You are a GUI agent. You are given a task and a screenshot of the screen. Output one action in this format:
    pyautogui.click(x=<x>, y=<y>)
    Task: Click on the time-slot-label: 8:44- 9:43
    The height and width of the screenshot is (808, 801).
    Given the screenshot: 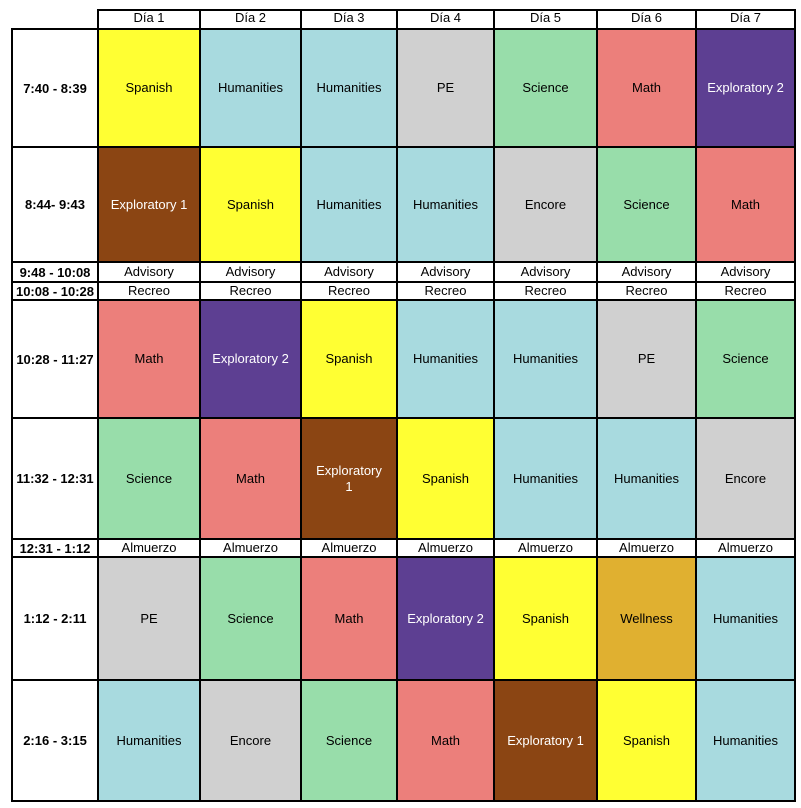 What is the action you would take?
    pyautogui.click(x=55, y=204)
    